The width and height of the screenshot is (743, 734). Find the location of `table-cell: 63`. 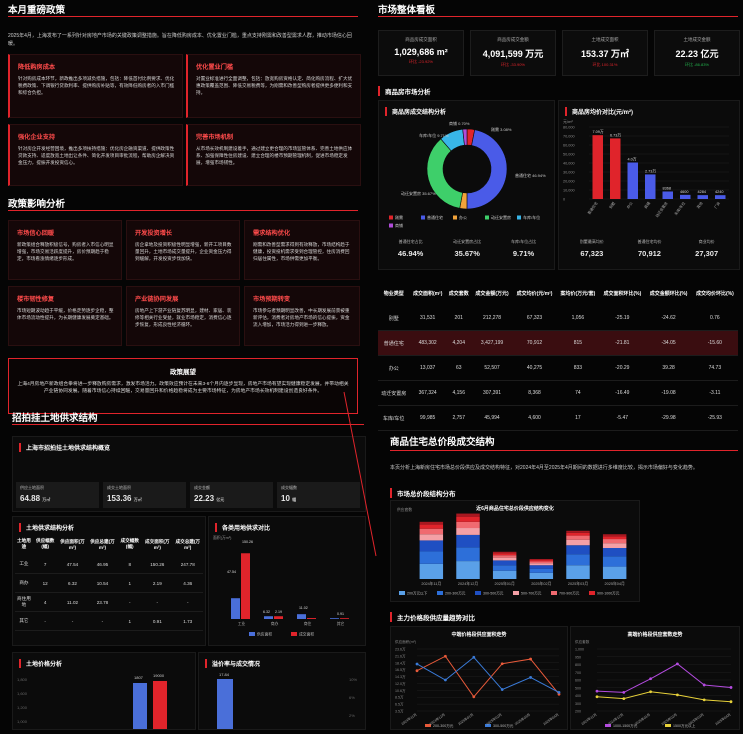

table-cell: 63 is located at coordinates (458, 368).